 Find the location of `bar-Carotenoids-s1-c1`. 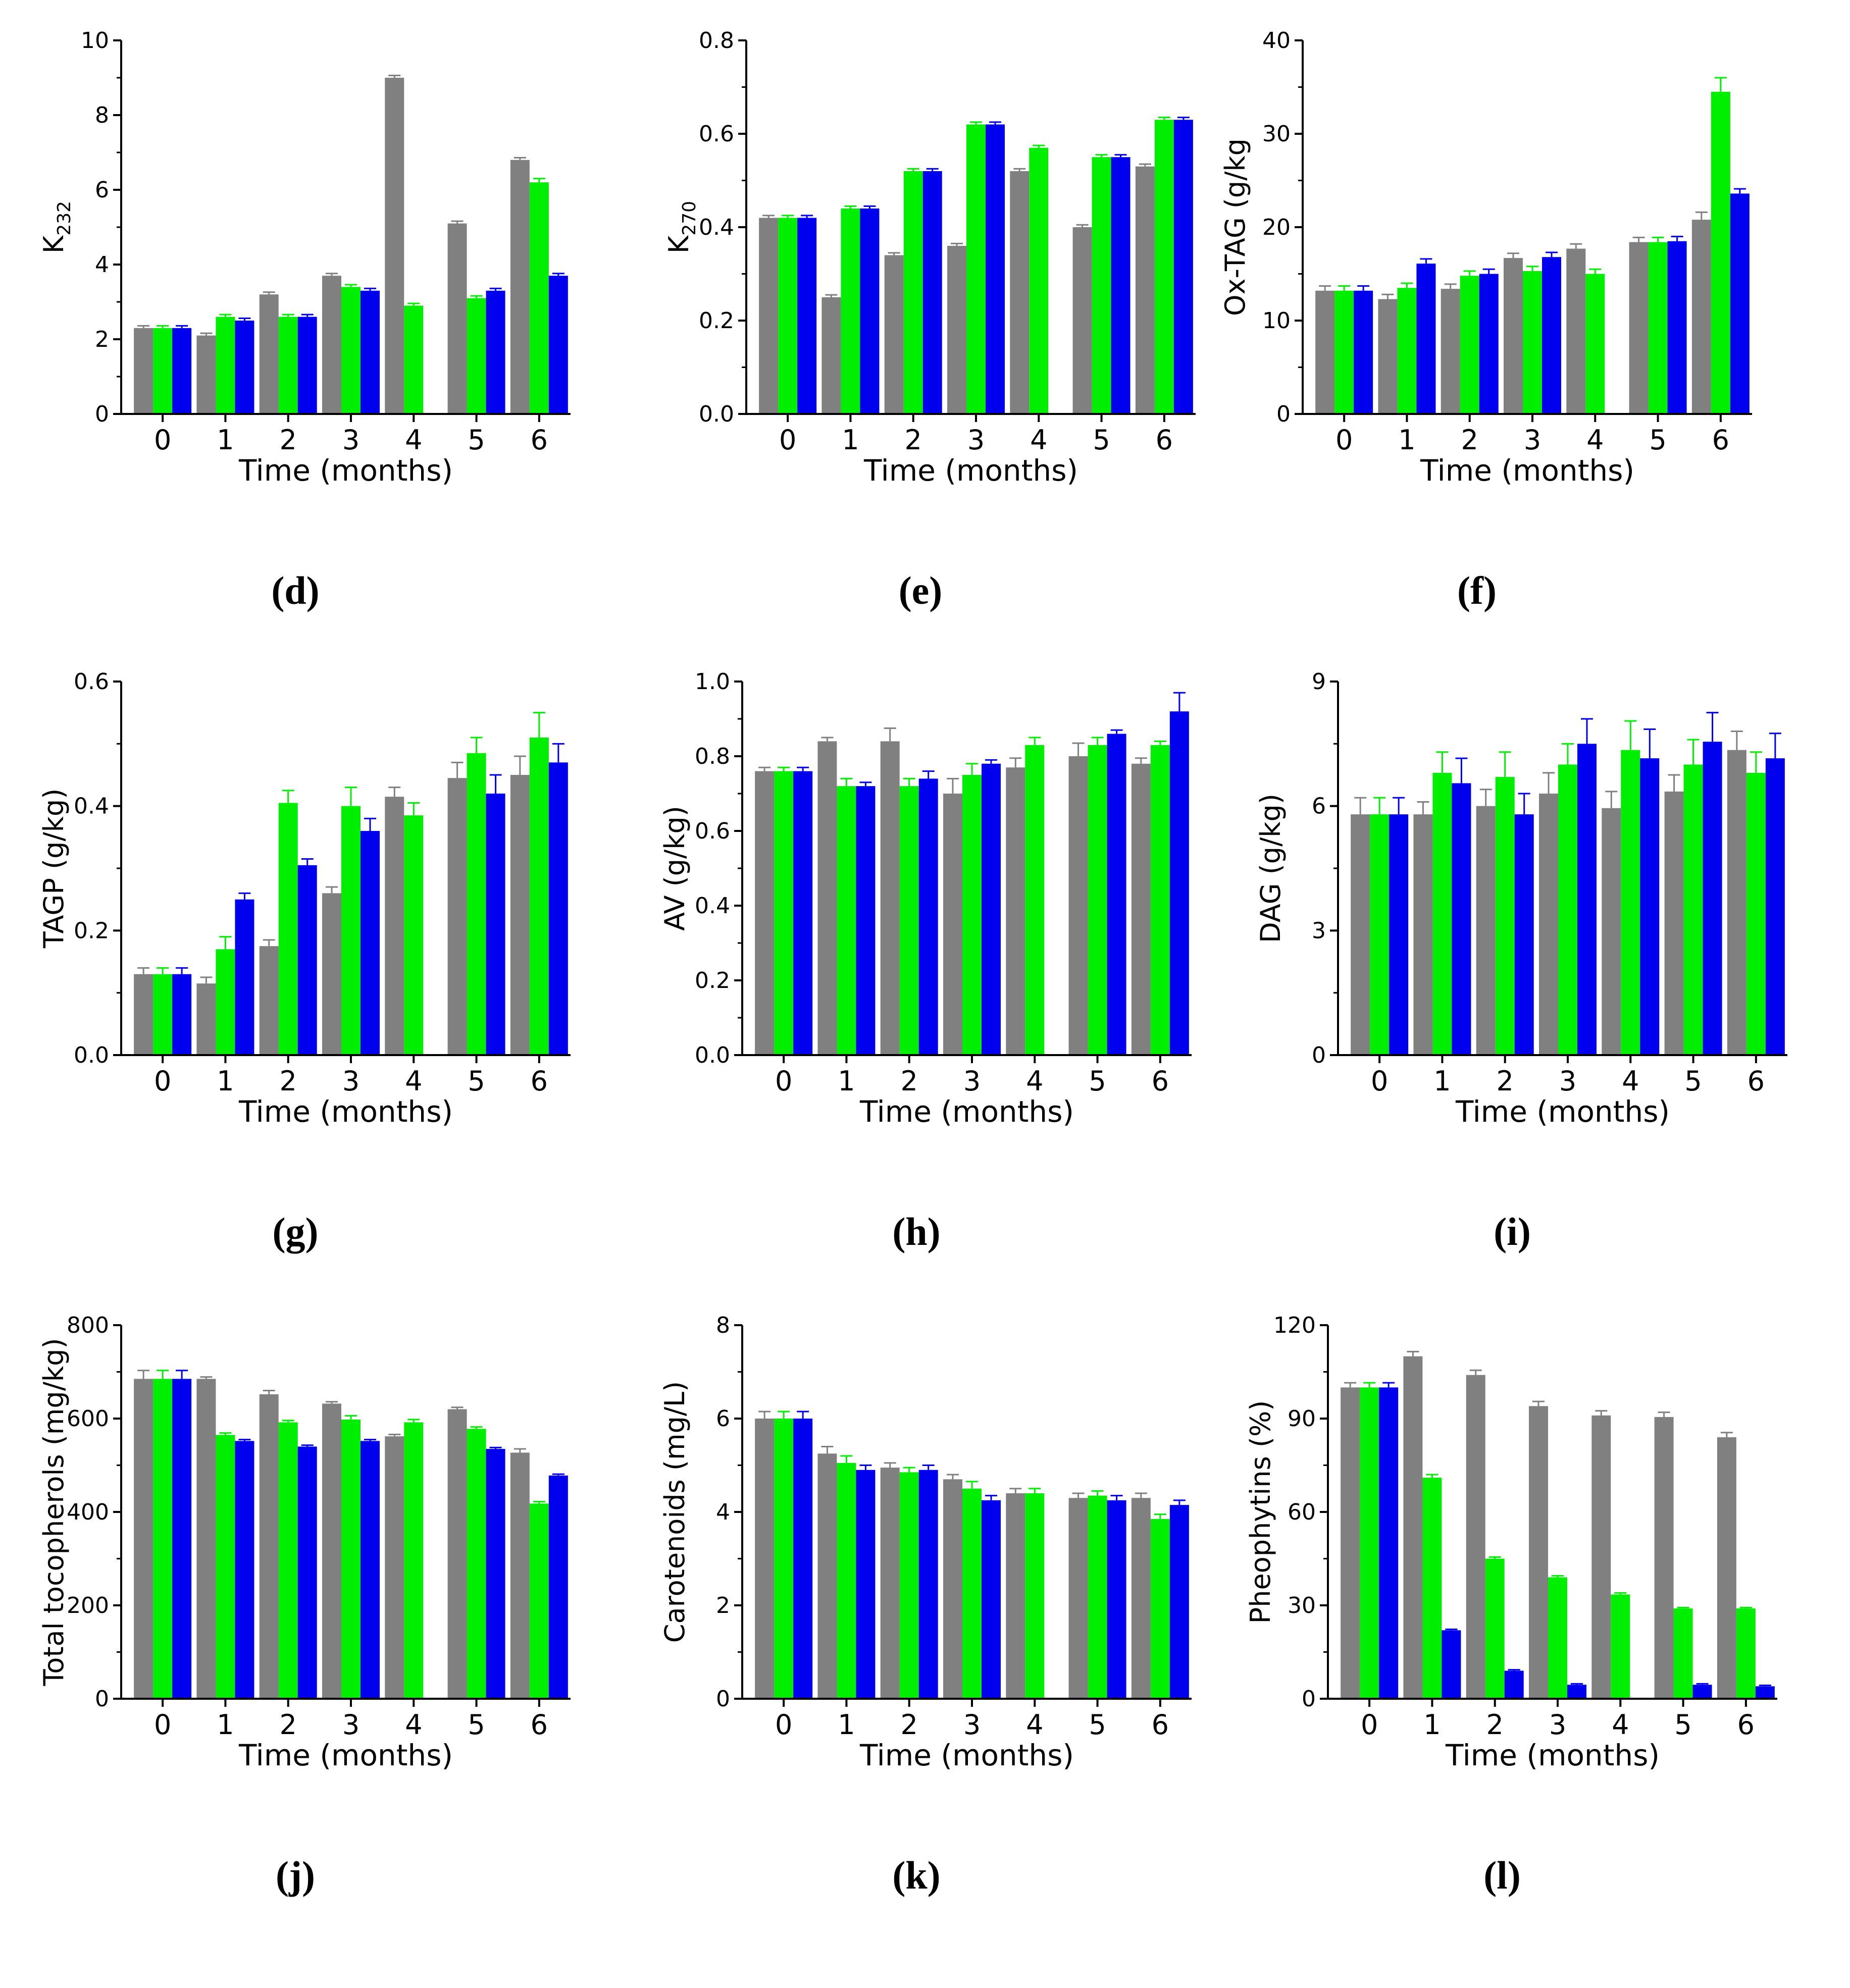

bar-Carotenoids-s1-c1 is located at coordinates (846, 1580).